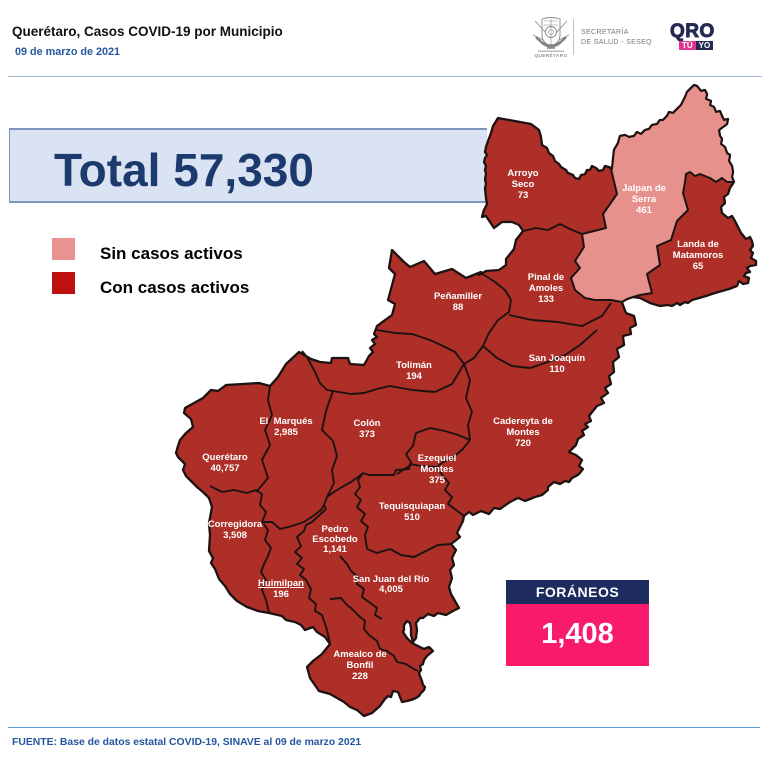 This screenshot has width=768, height=768. Describe the element at coordinates (644, 188) in the screenshot. I see `svg-text: Jalpan de` at that location.